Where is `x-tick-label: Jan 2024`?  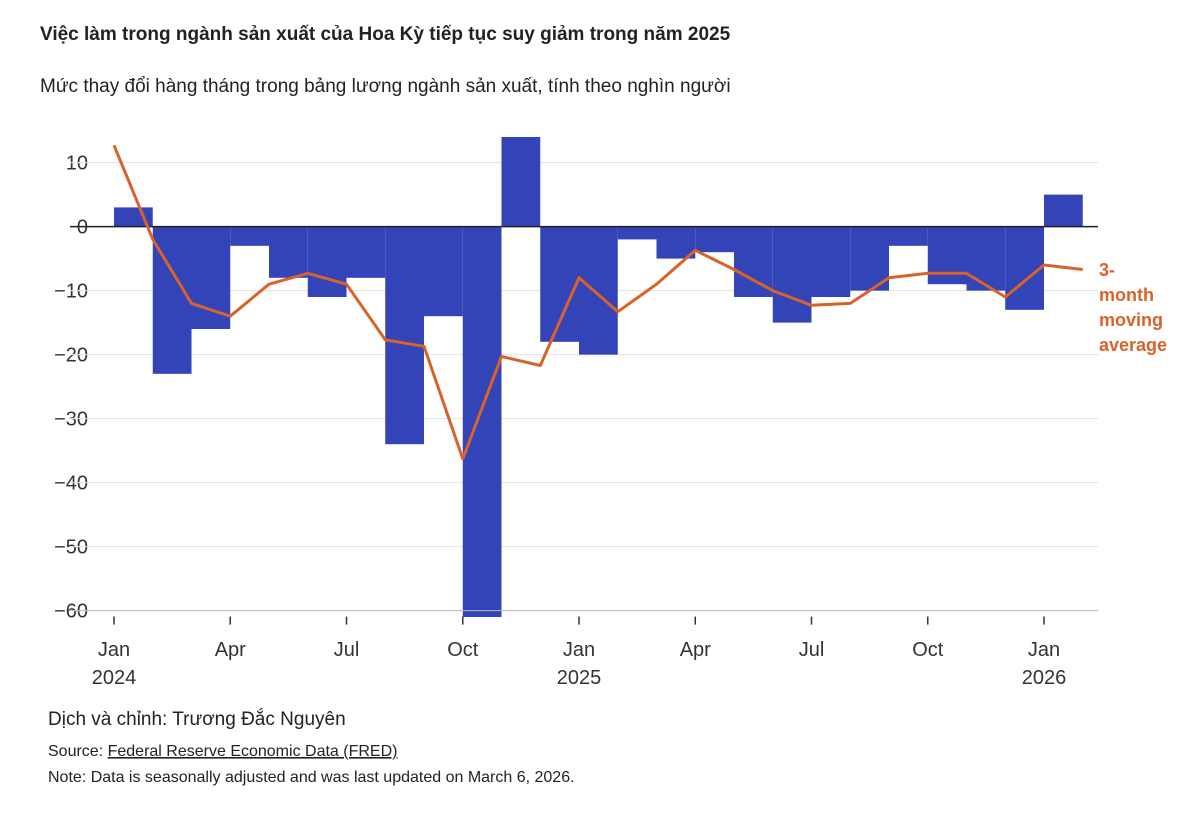 x-tick-label: Jan 2024 is located at coordinates (114, 664).